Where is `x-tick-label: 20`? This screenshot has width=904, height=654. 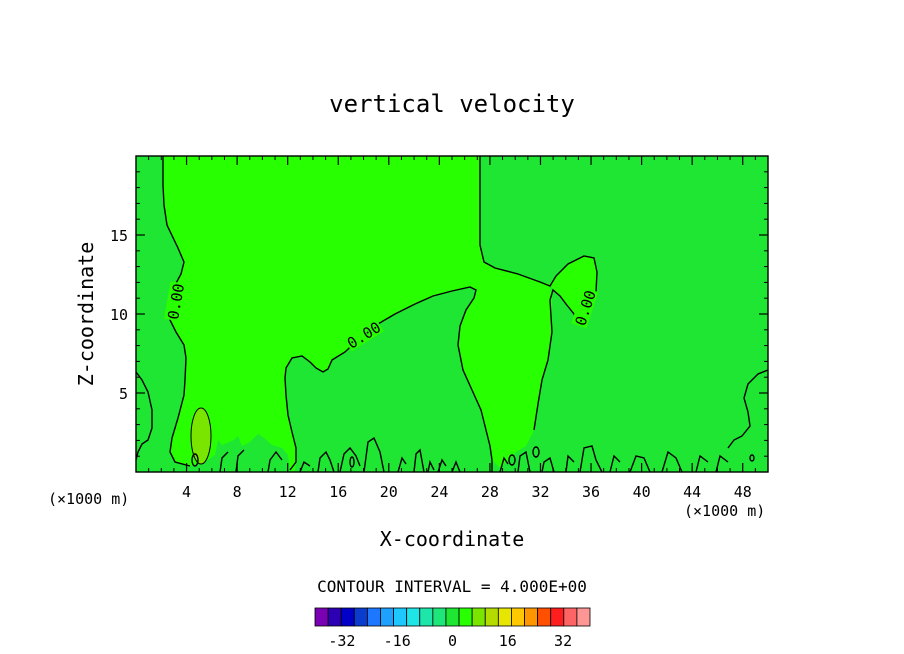 x-tick-label: 20 is located at coordinates (389, 492).